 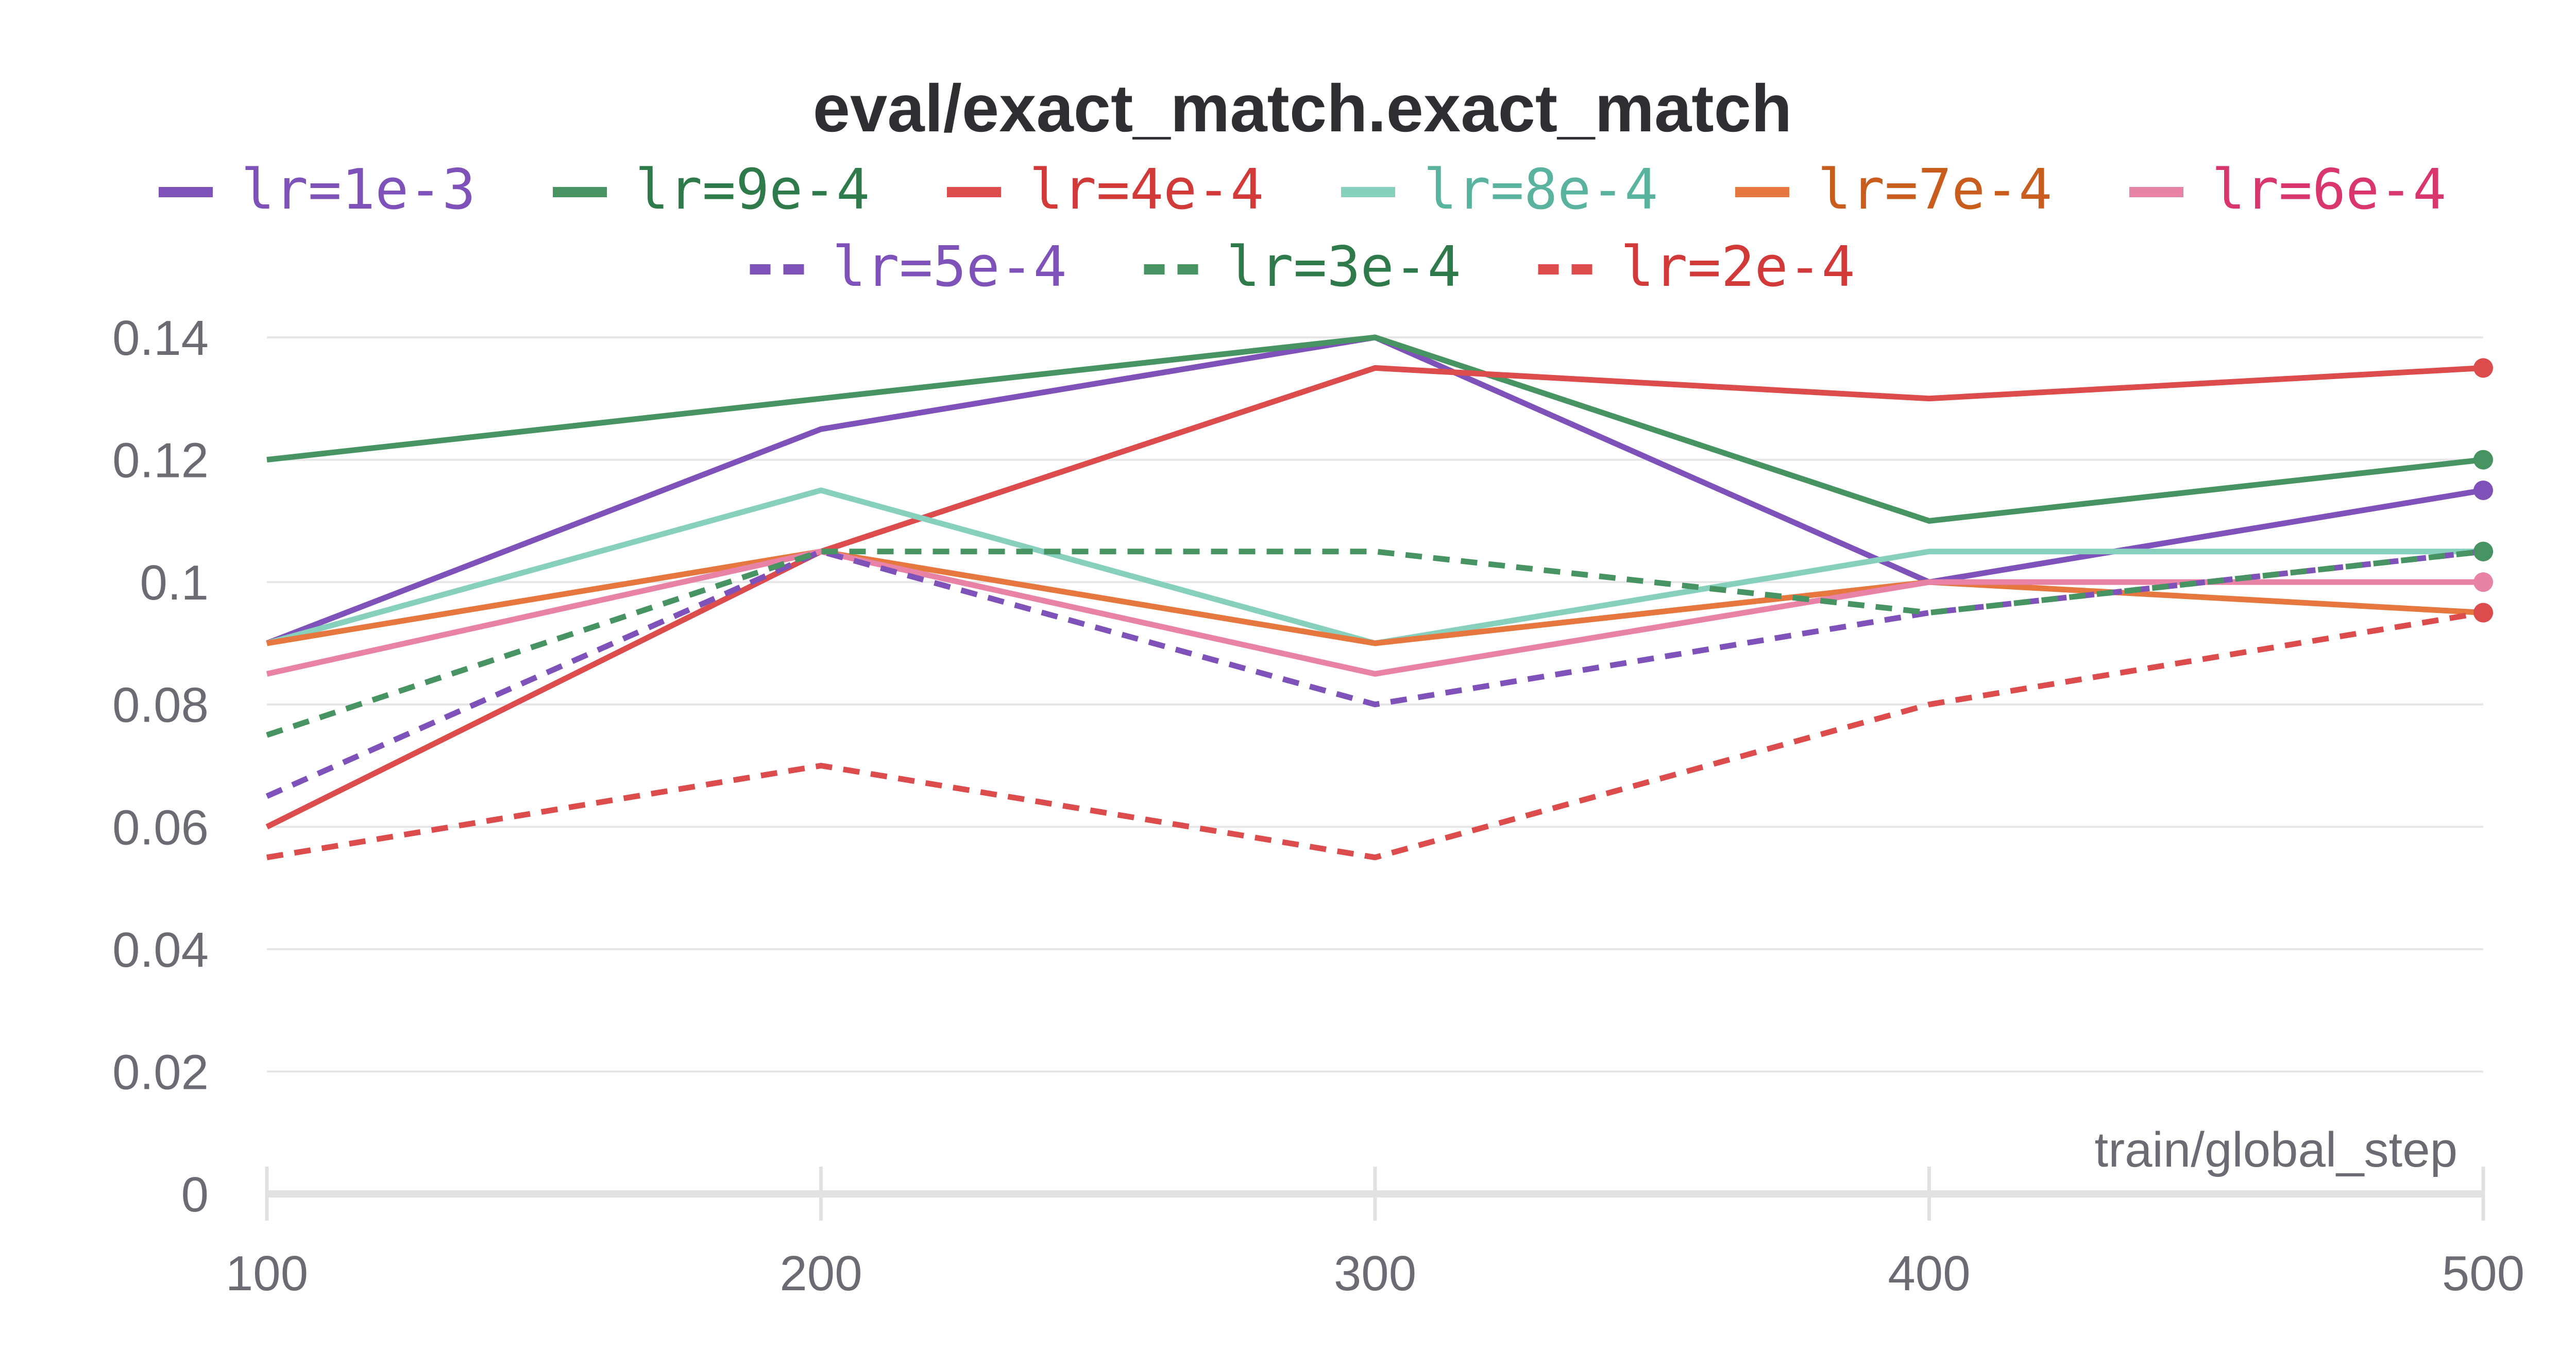 I want to click on y-tick-label: 0.1, so click(x=174, y=582).